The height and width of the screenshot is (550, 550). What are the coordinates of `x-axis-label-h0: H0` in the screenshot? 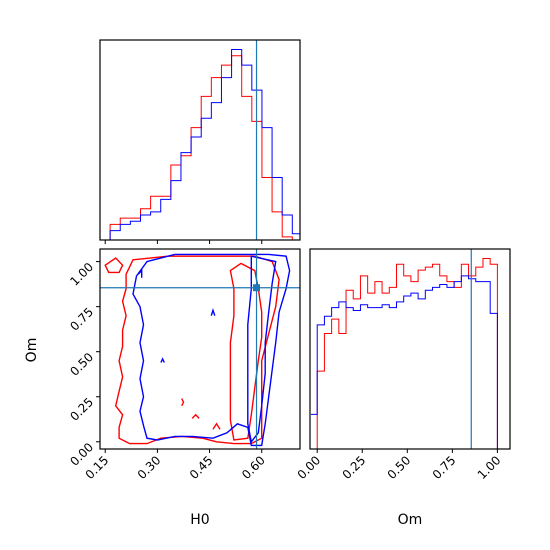 It's located at (199, 520).